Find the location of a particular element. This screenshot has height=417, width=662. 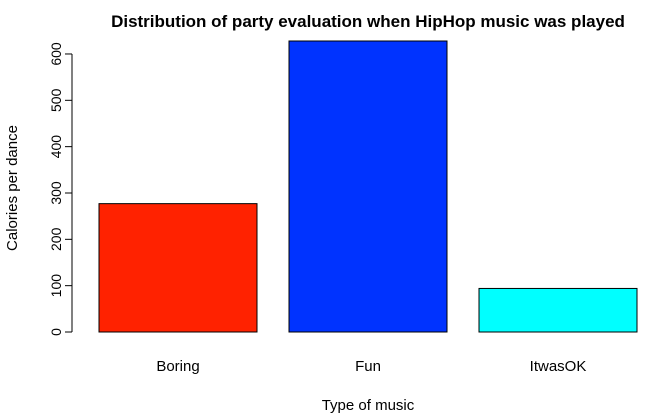

y-tick-label: 400 is located at coordinates (56, 147).